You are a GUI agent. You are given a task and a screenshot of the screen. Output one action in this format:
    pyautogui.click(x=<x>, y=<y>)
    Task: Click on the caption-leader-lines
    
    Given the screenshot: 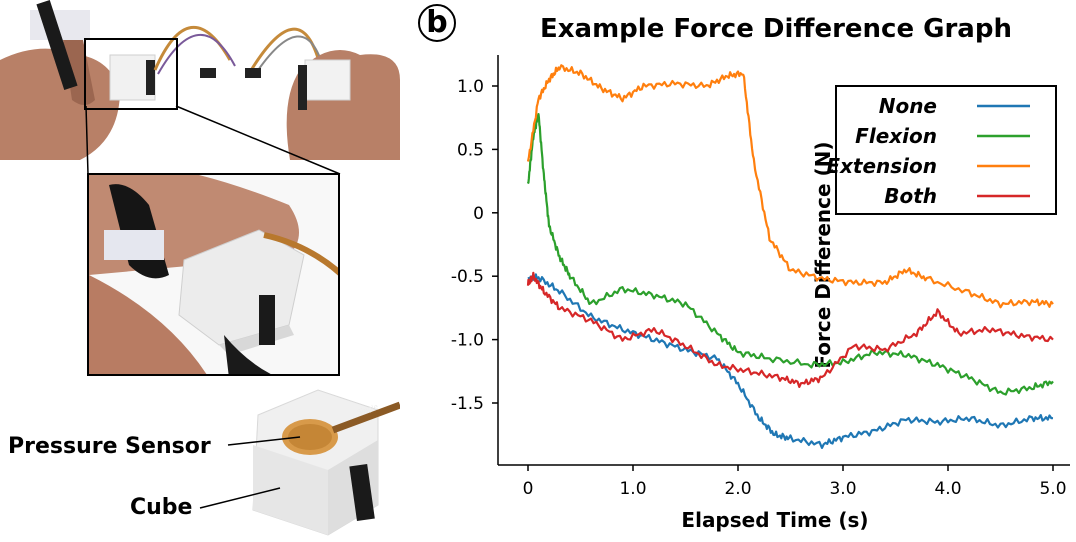 What is the action you would take?
    pyautogui.click(x=250, y=472)
    